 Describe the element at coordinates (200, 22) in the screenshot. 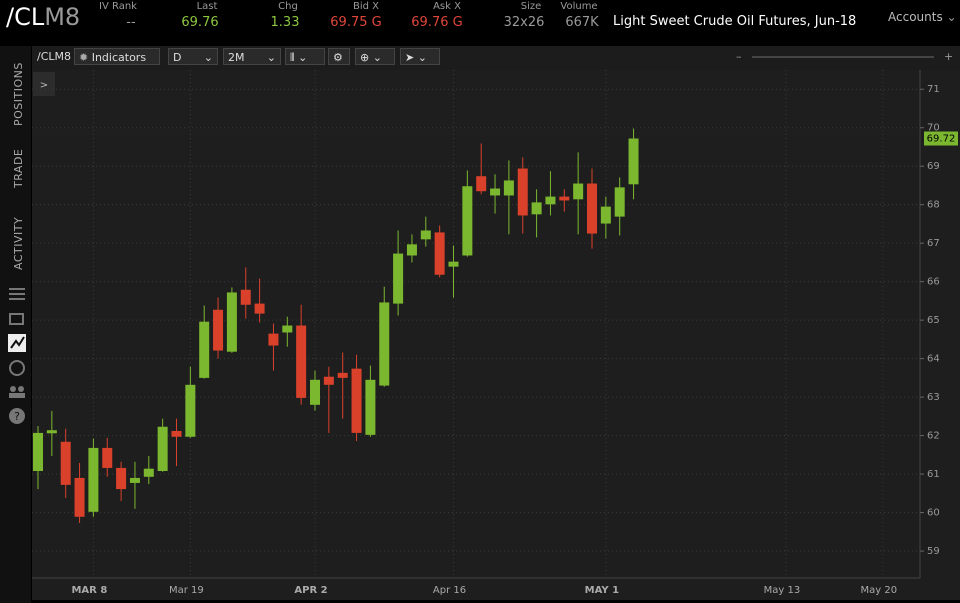

I see `field-value: 69.76` at that location.